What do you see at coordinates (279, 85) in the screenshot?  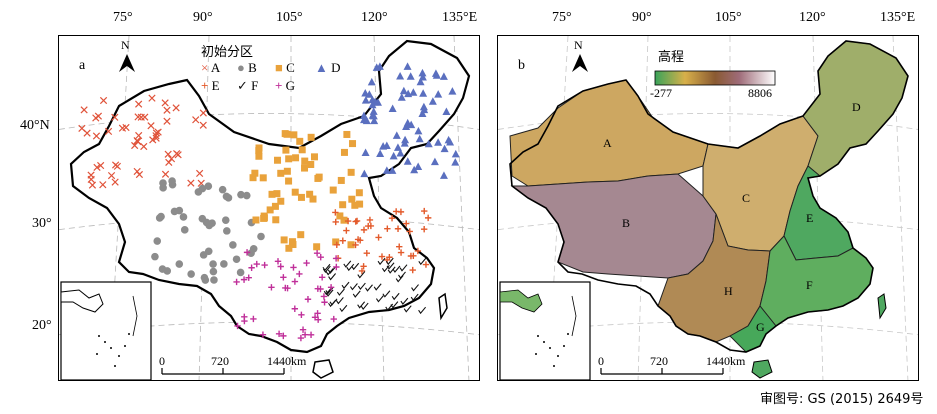 I see `legend-symbol: +` at bounding box center [279, 85].